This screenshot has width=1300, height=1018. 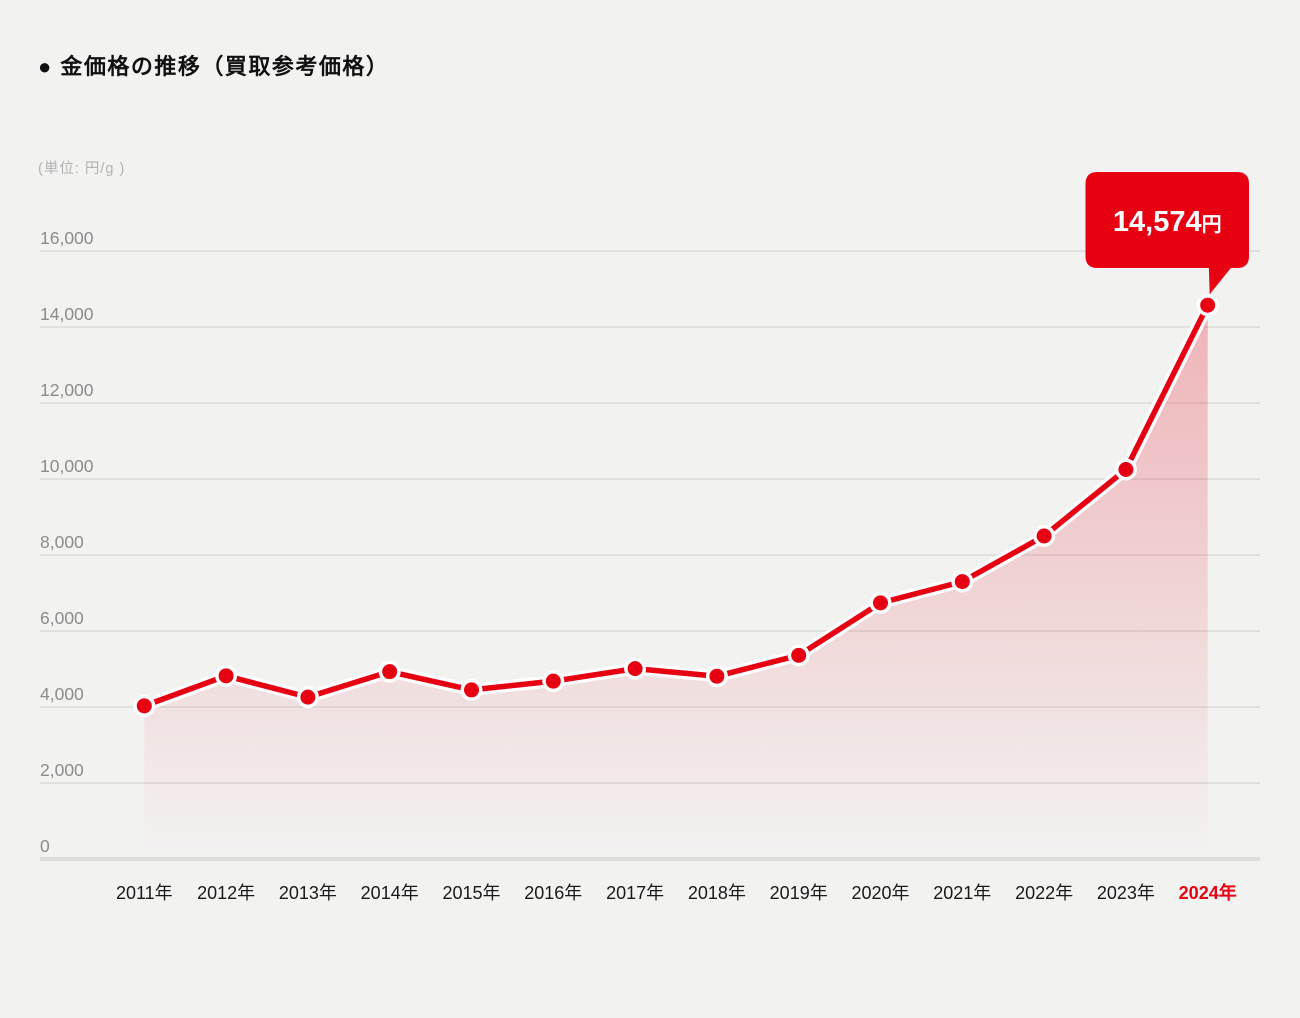 What do you see at coordinates (214, 66) in the screenshot?
I see `chart-title: ● 金価格の推移（買取参考価格）` at bounding box center [214, 66].